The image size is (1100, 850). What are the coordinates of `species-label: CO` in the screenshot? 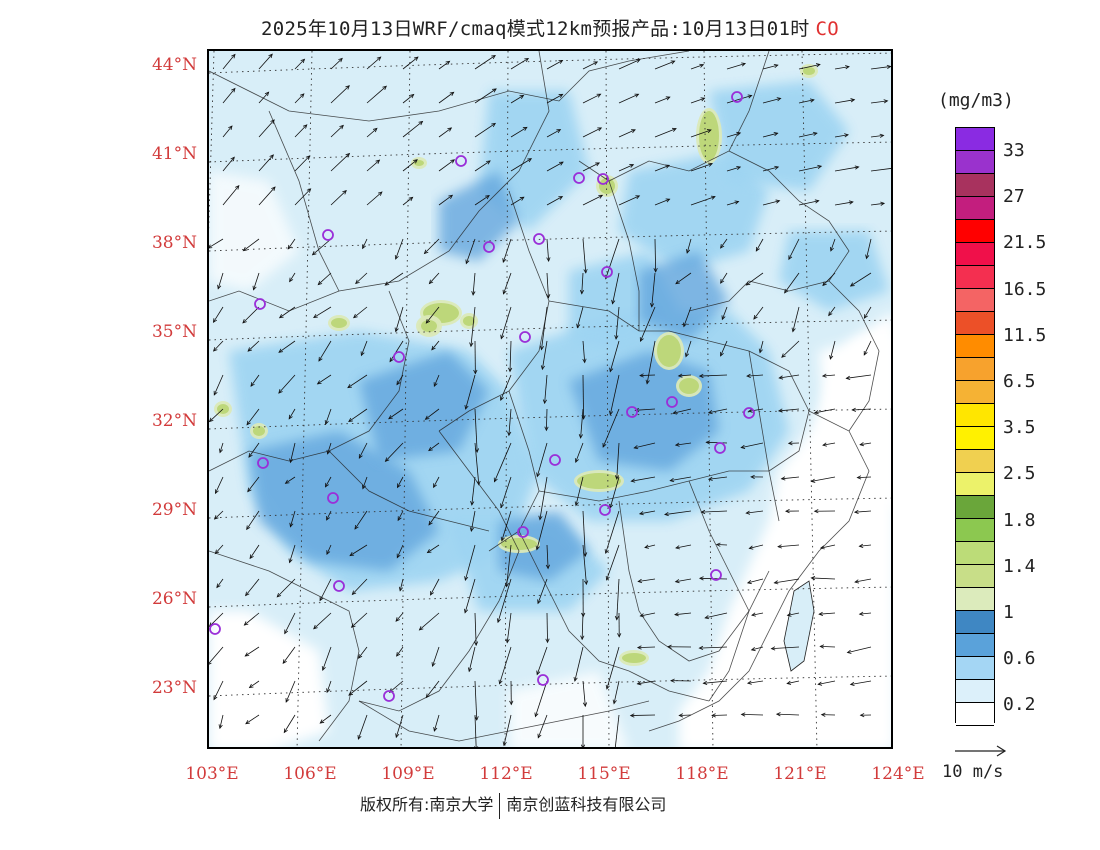 It's located at (827, 29).